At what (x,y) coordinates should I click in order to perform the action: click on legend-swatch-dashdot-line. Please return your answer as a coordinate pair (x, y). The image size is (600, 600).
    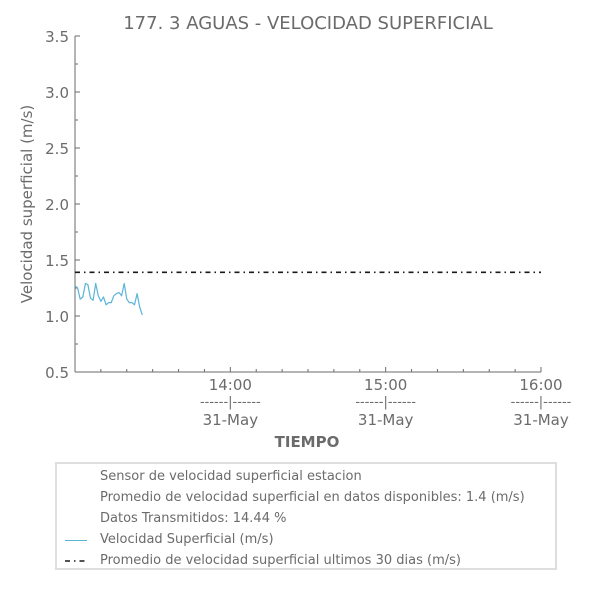
    Looking at the image, I should click on (76, 561).